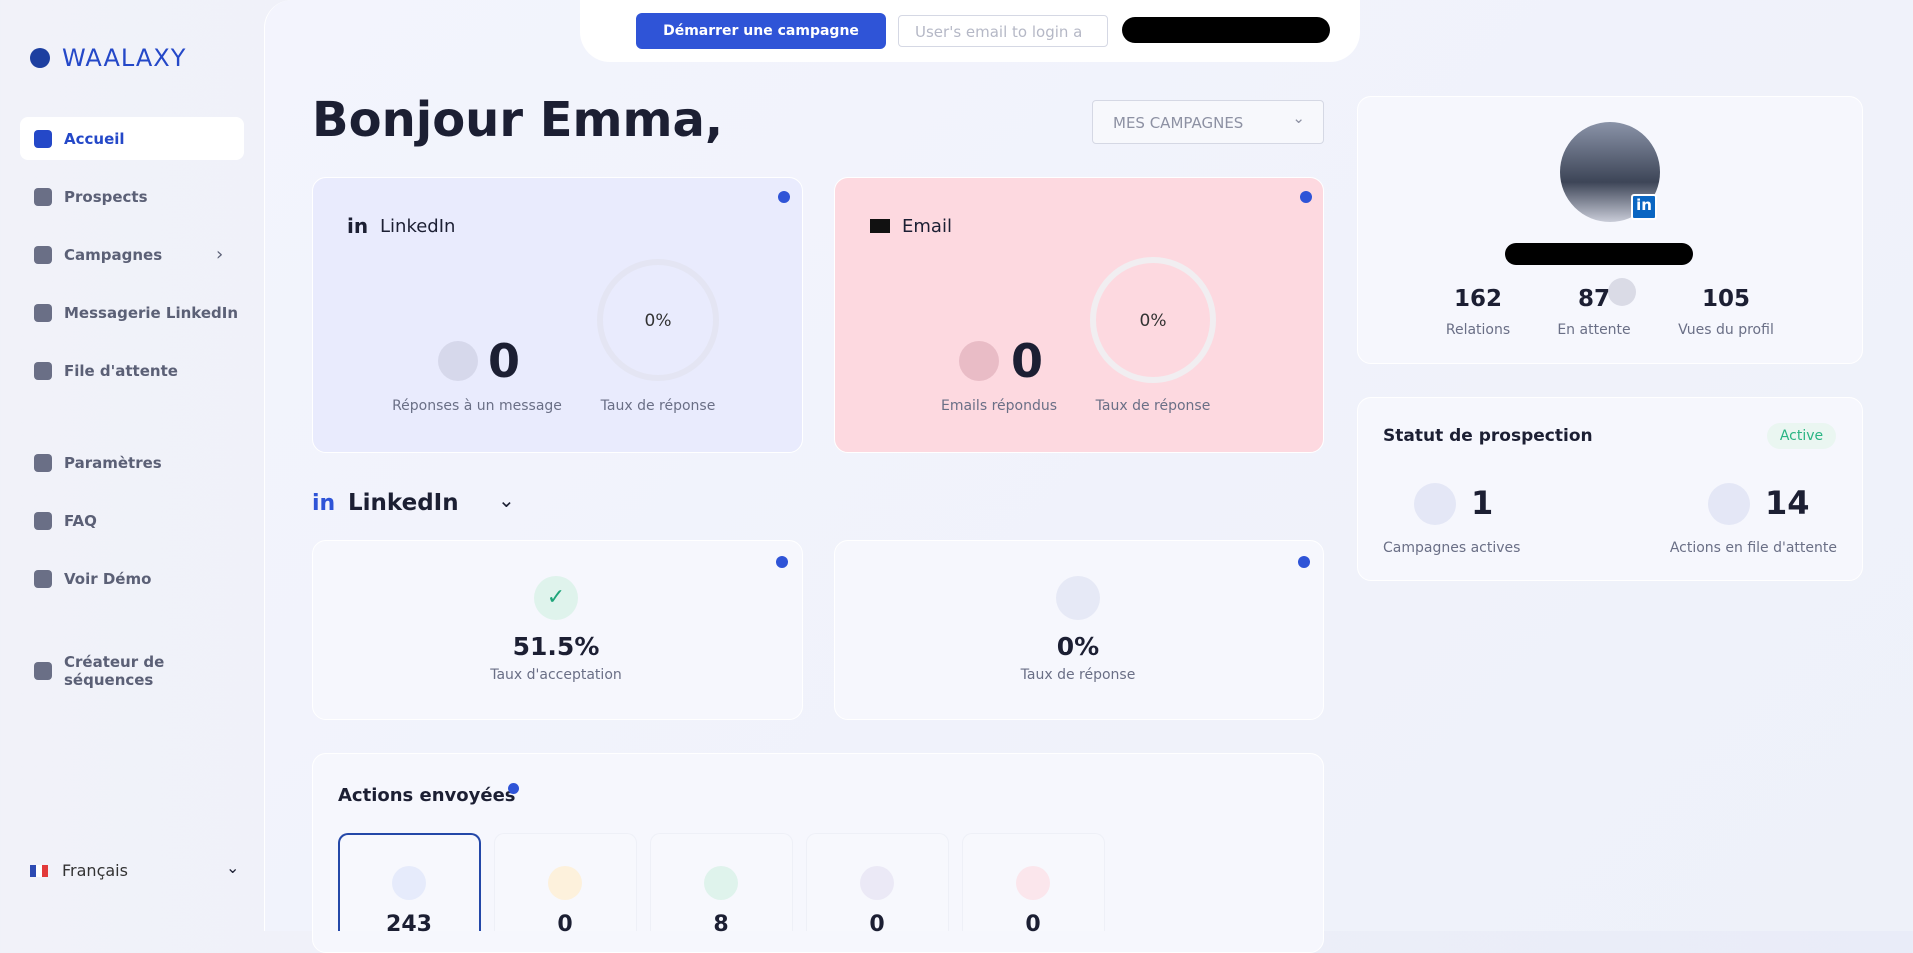  I want to click on rocket-icon, so click(1435, 504).